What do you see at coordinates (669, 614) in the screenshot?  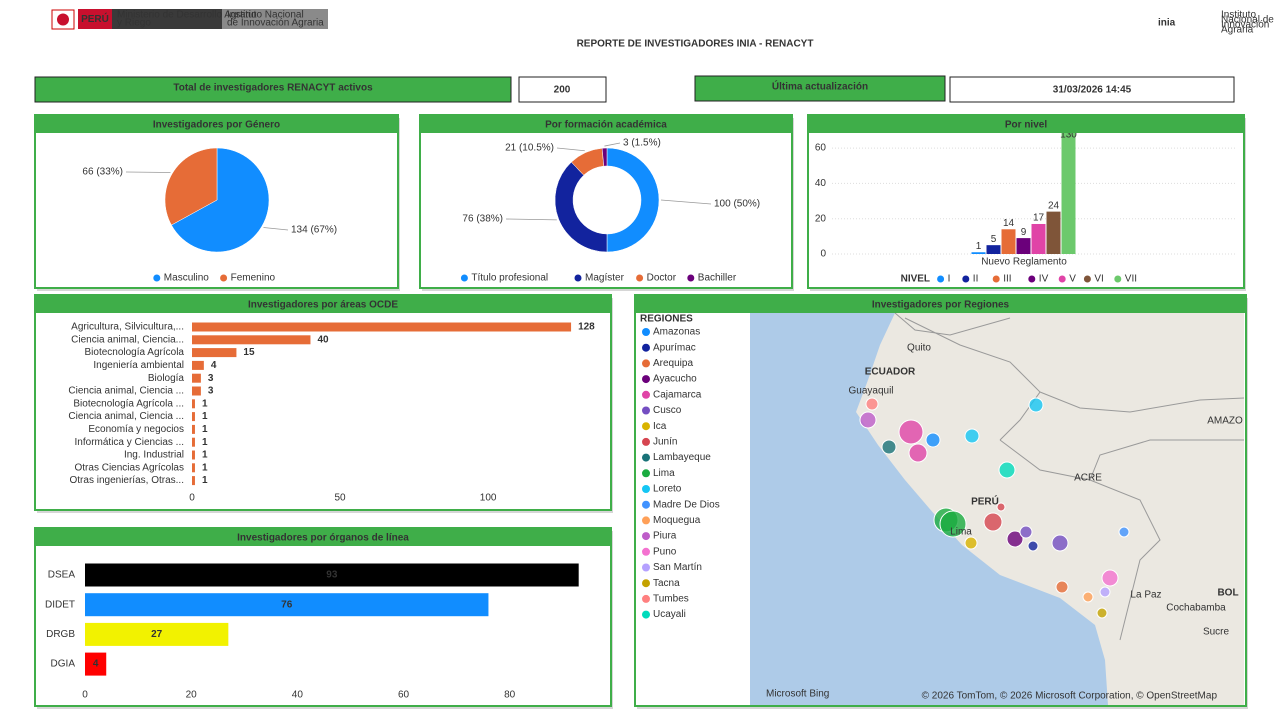 I see `legend-label: Ucayali` at bounding box center [669, 614].